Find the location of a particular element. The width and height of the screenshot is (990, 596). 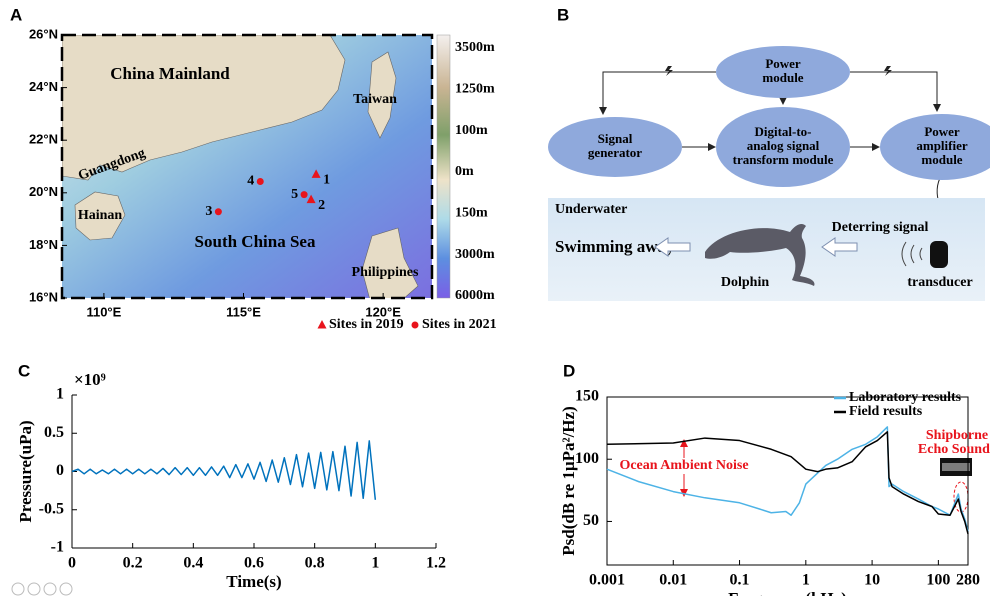

philippines is located at coordinates (390, 262).